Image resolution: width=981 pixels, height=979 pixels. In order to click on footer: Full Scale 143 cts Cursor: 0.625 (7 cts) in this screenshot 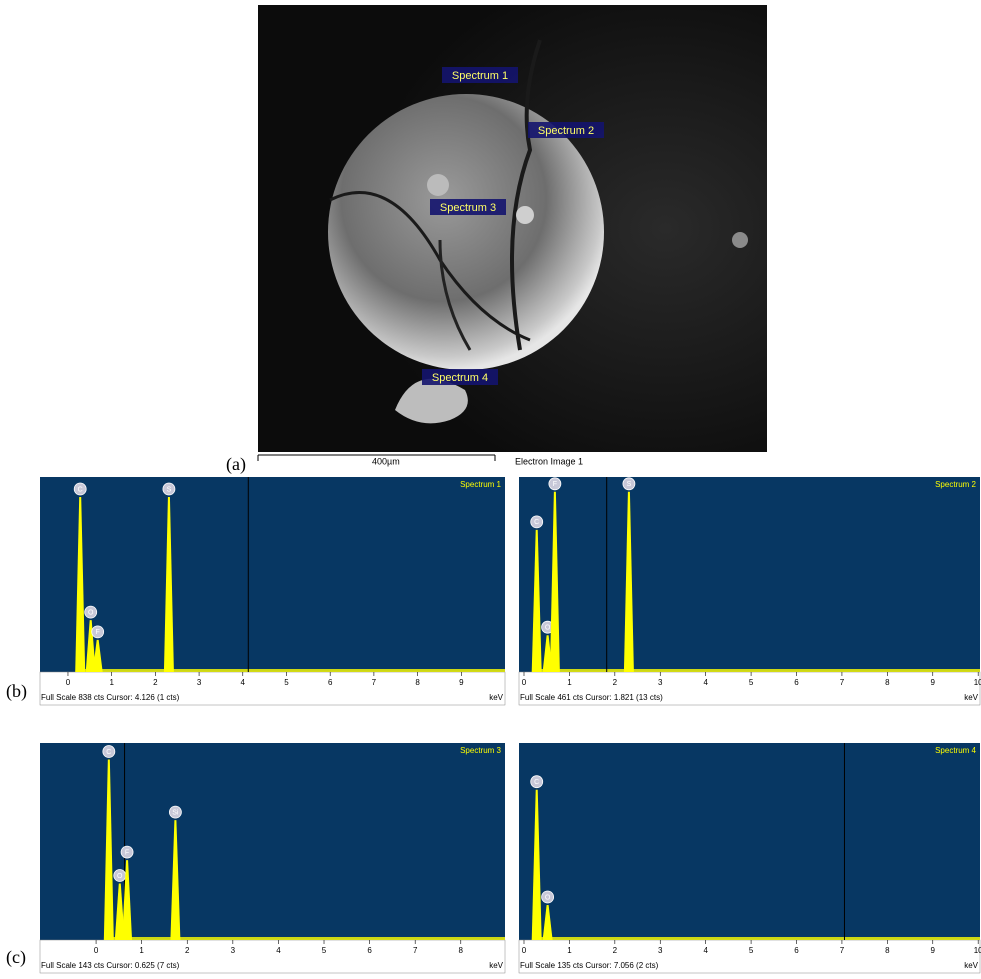, I will do `click(110, 965)`.